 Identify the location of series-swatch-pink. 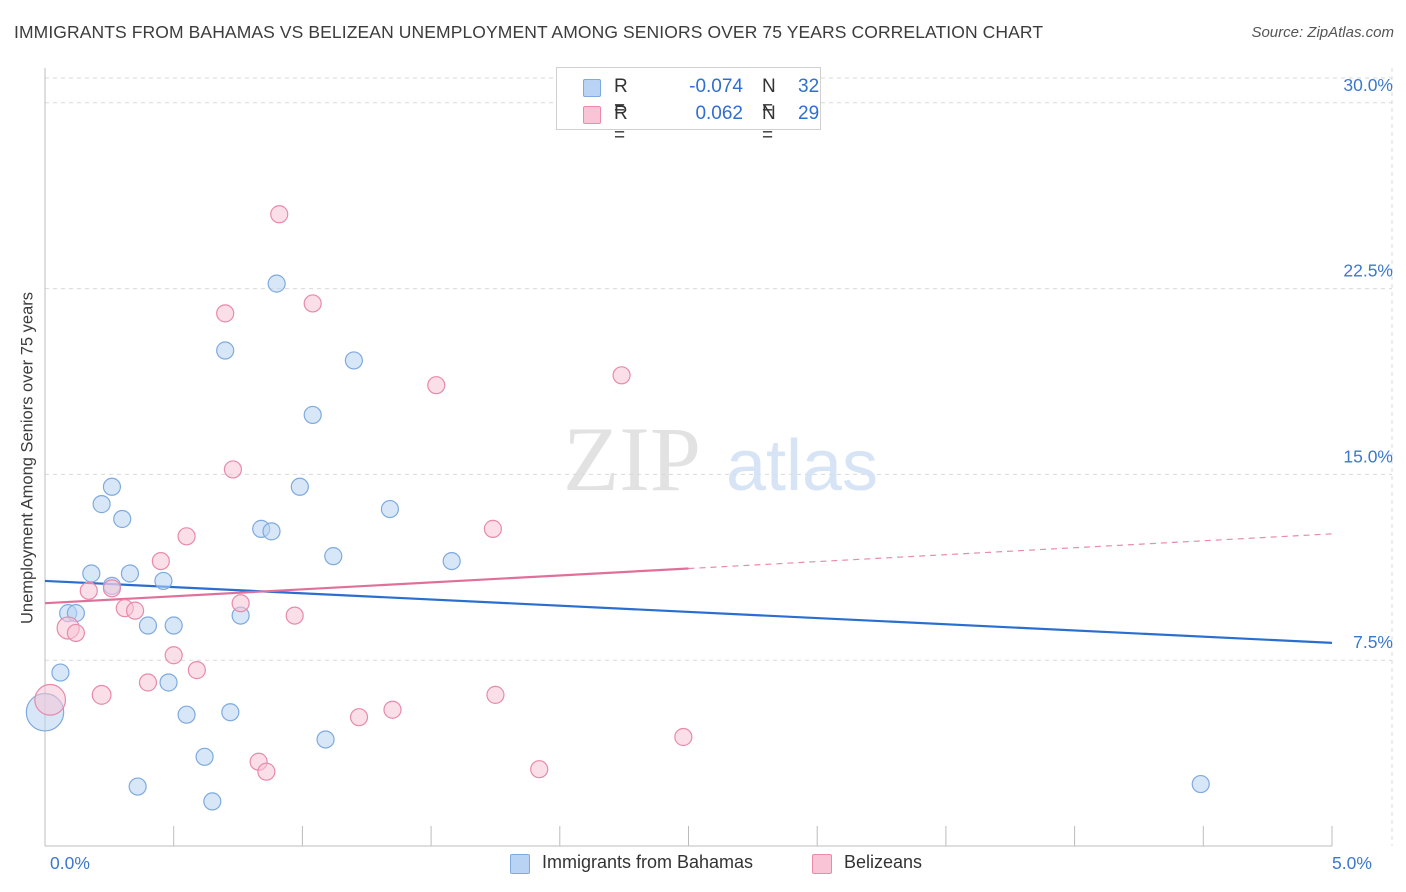
(822, 864).